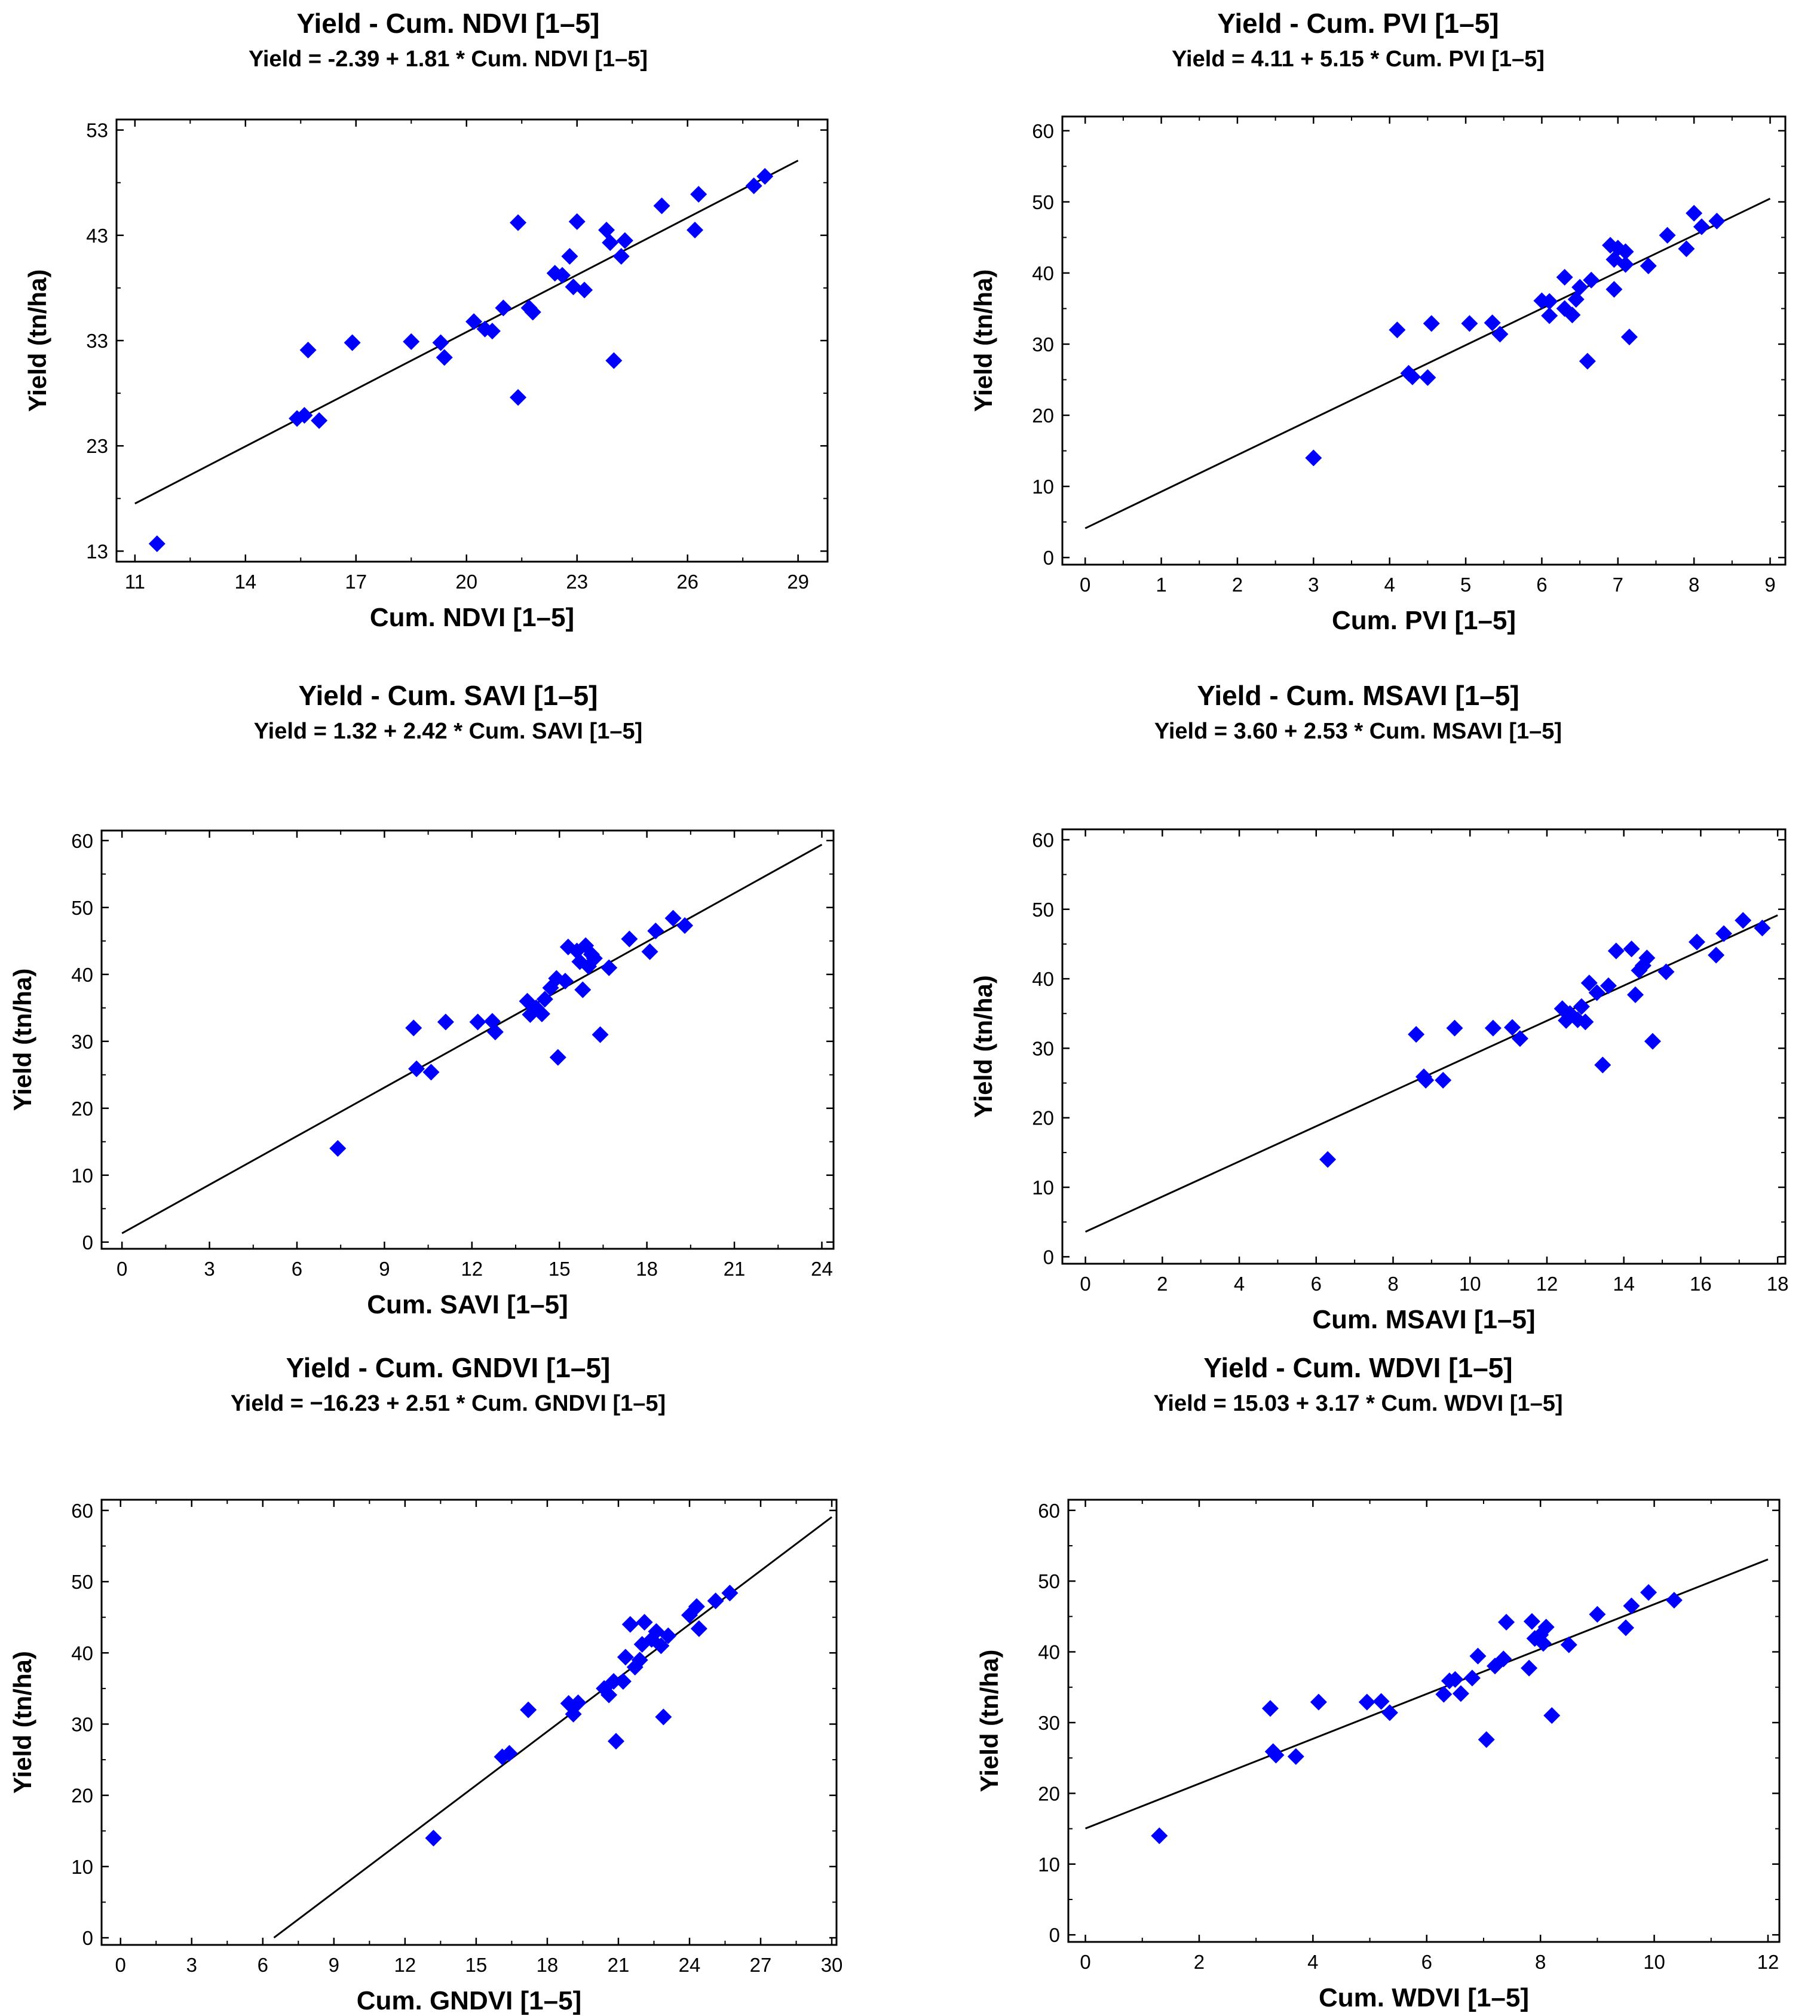 The image size is (1820, 2016). Describe the element at coordinates (384, 1269) in the screenshot. I see `x-tick-label: 9` at that location.